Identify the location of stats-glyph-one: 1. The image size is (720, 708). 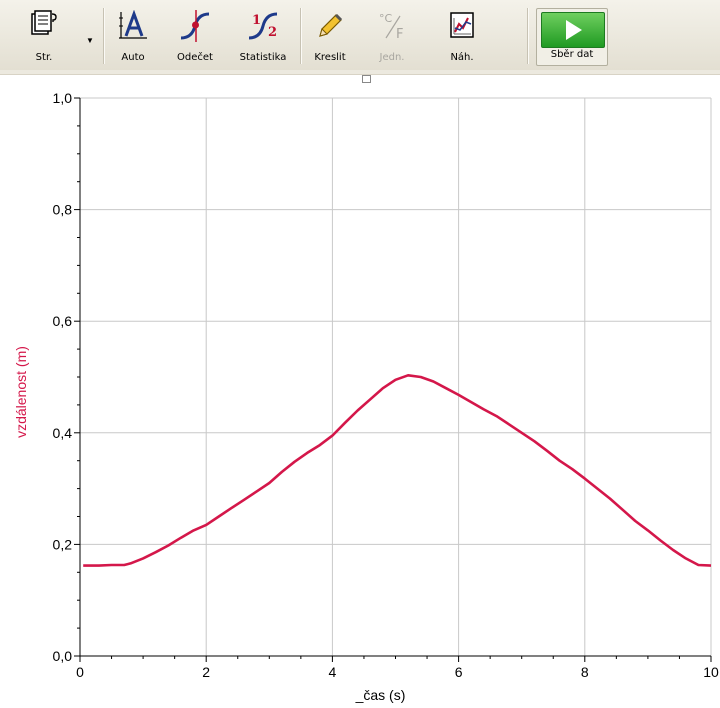
(256, 20).